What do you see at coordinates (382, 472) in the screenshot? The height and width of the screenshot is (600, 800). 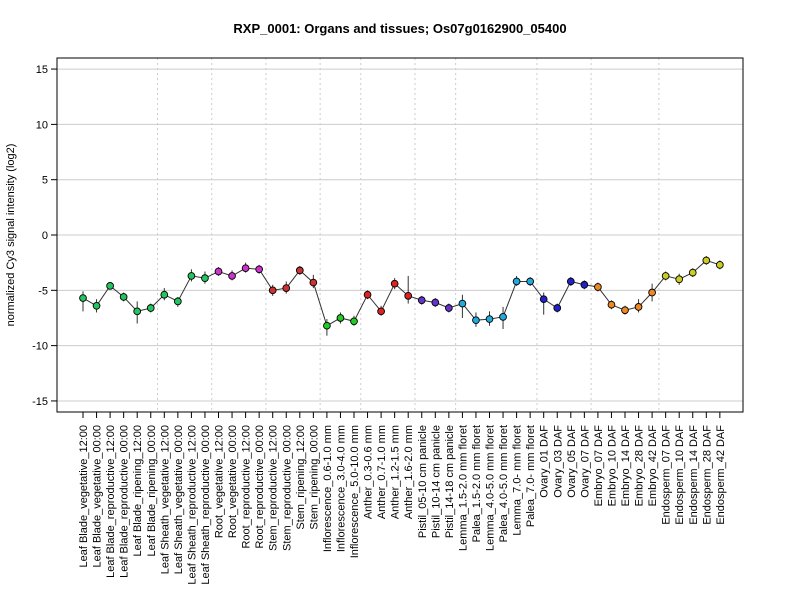 I see `x-tick-label: Anther_0.7-1.0 mm` at bounding box center [382, 472].